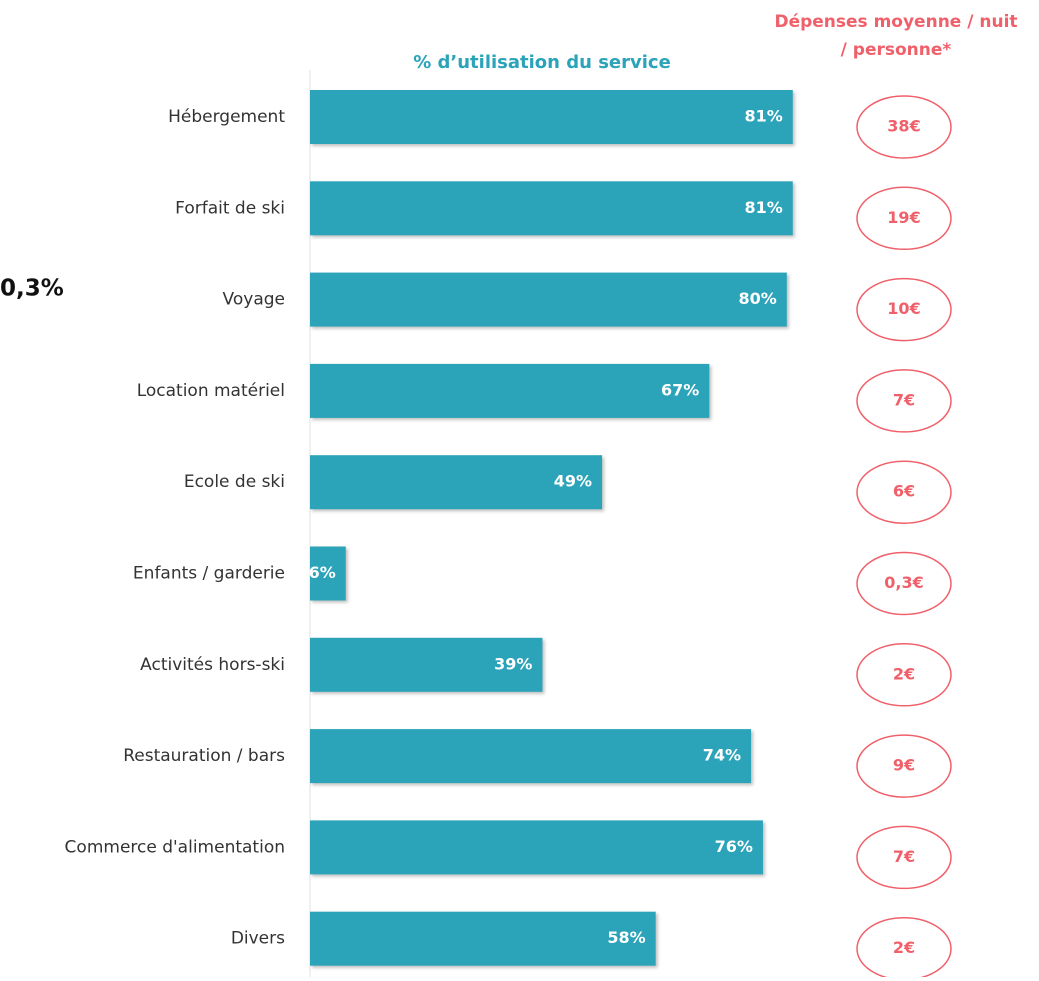  I want to click on spending-label: 6€, so click(904, 491).